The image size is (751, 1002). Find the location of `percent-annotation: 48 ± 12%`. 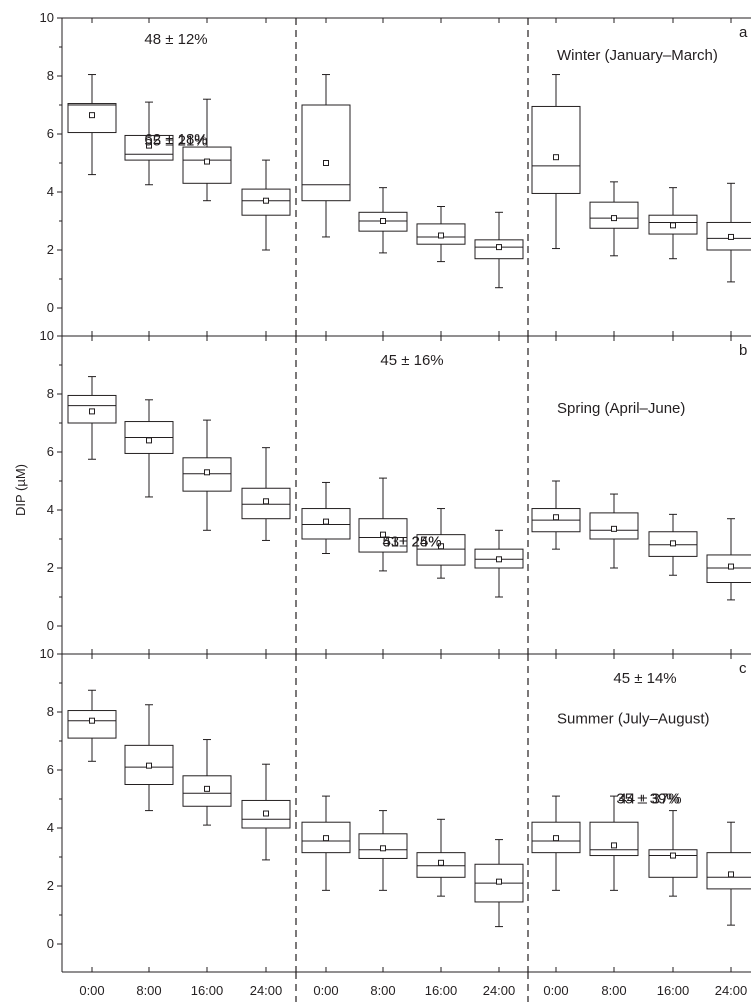

percent-annotation: 48 ± 12% is located at coordinates (175, 39).